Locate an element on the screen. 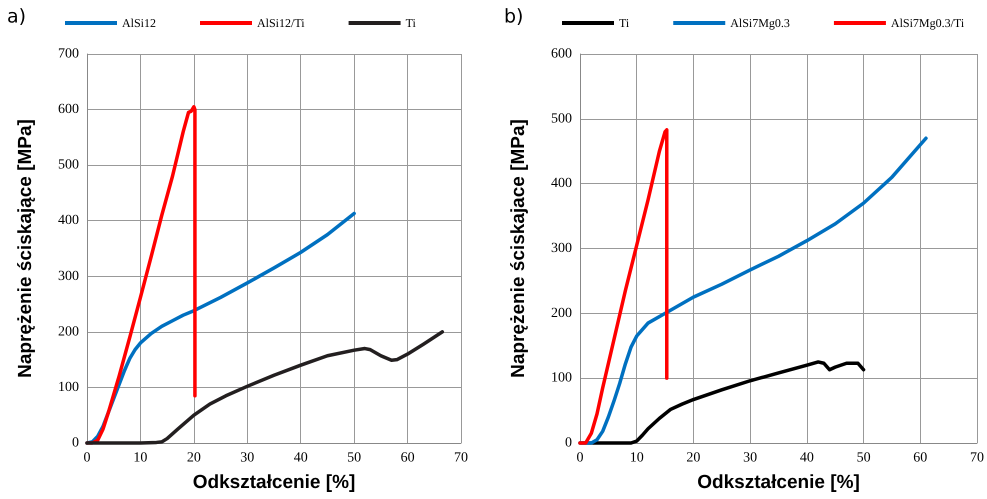 This screenshot has width=987, height=499. legend-label: AlSi12/Ti is located at coordinates (281, 23).